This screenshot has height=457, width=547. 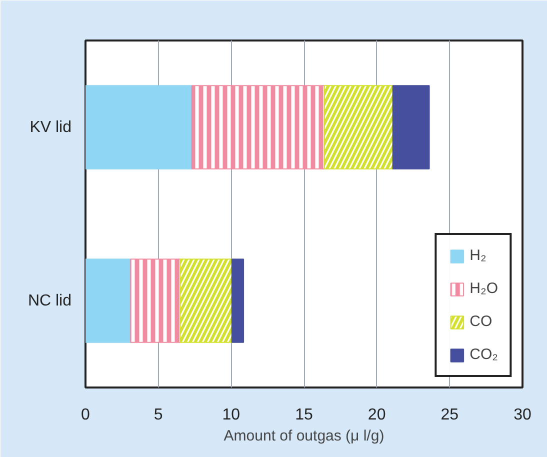 I want to click on x-tick-label: 5, so click(x=158, y=415).